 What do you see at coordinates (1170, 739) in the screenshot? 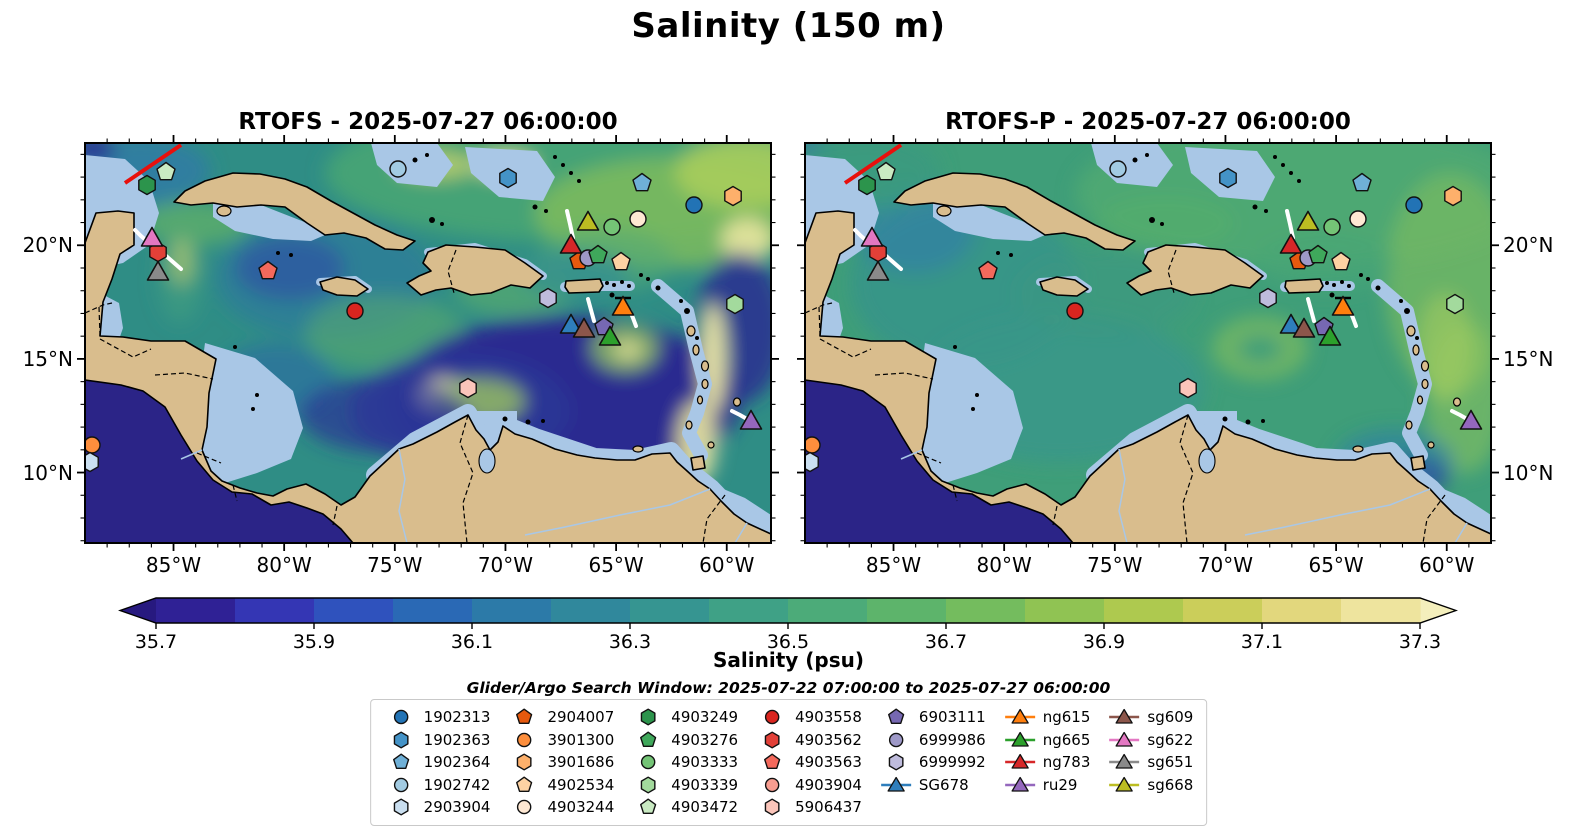
I see `legend-label: sg622` at bounding box center [1170, 739].